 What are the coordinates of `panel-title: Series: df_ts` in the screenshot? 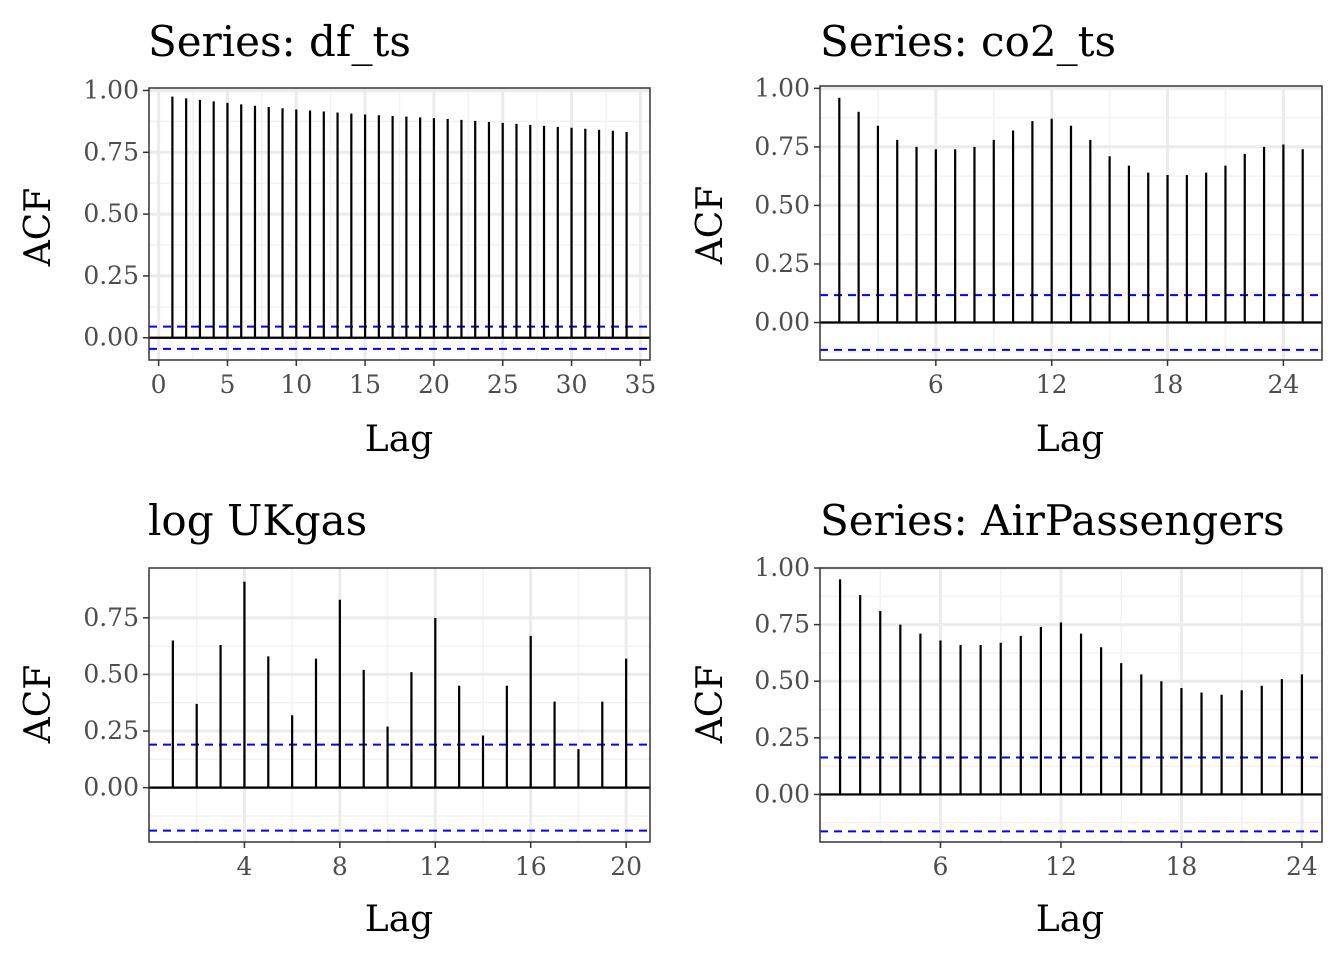 It's located at (279, 41).